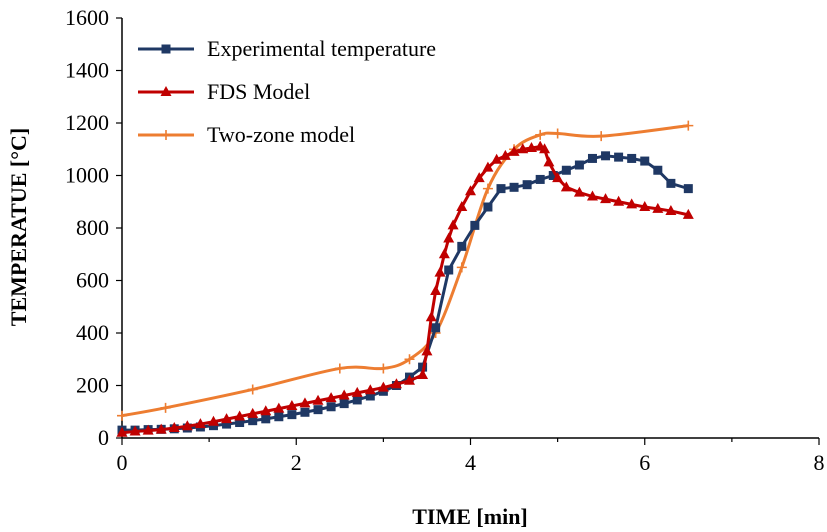  Describe the element at coordinates (87, 122) in the screenshot. I see `y-tick-label: 1200` at that location.